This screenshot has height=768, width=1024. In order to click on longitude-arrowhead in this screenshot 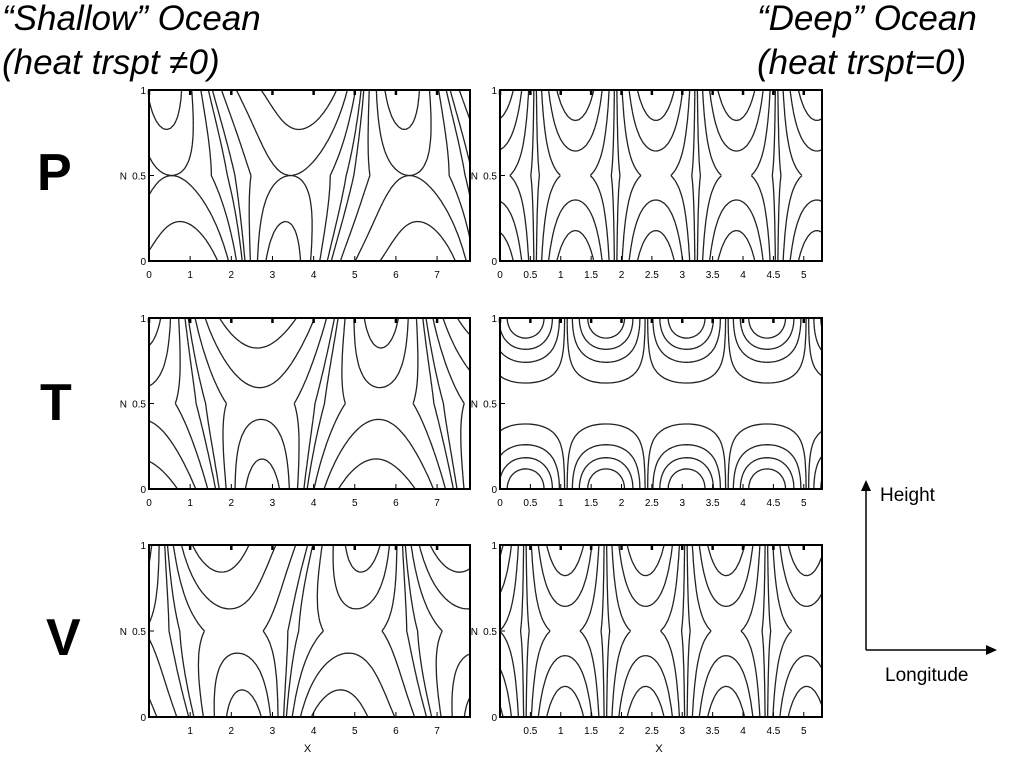, I will do `click(991, 650)`.